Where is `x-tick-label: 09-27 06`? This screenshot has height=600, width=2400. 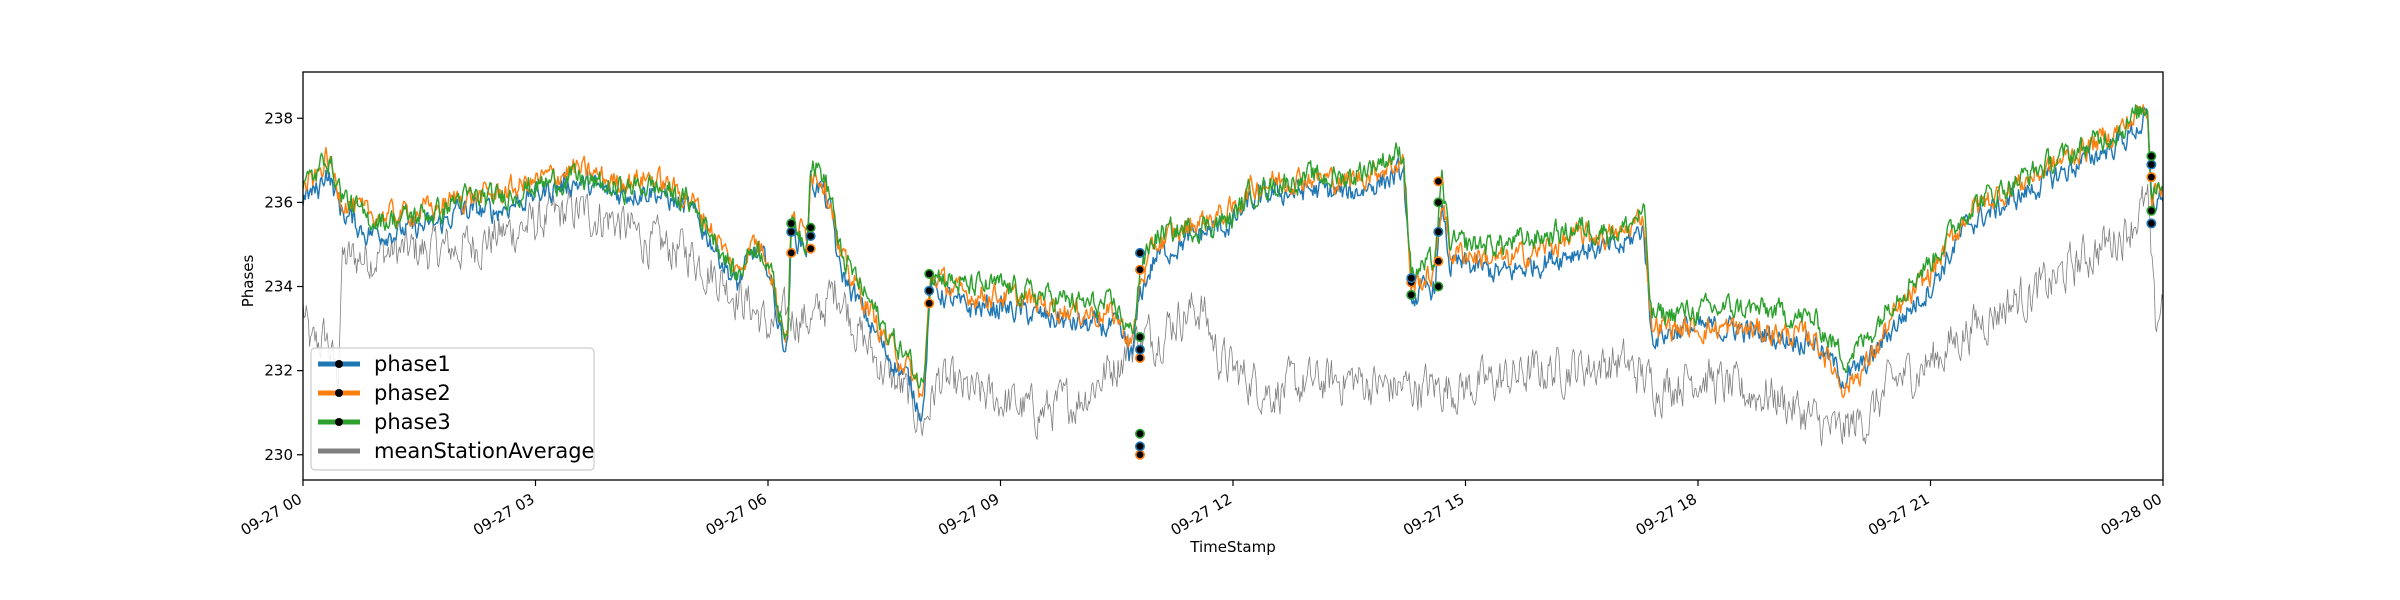 x-tick-label: 09-27 06 is located at coordinates (736, 514).